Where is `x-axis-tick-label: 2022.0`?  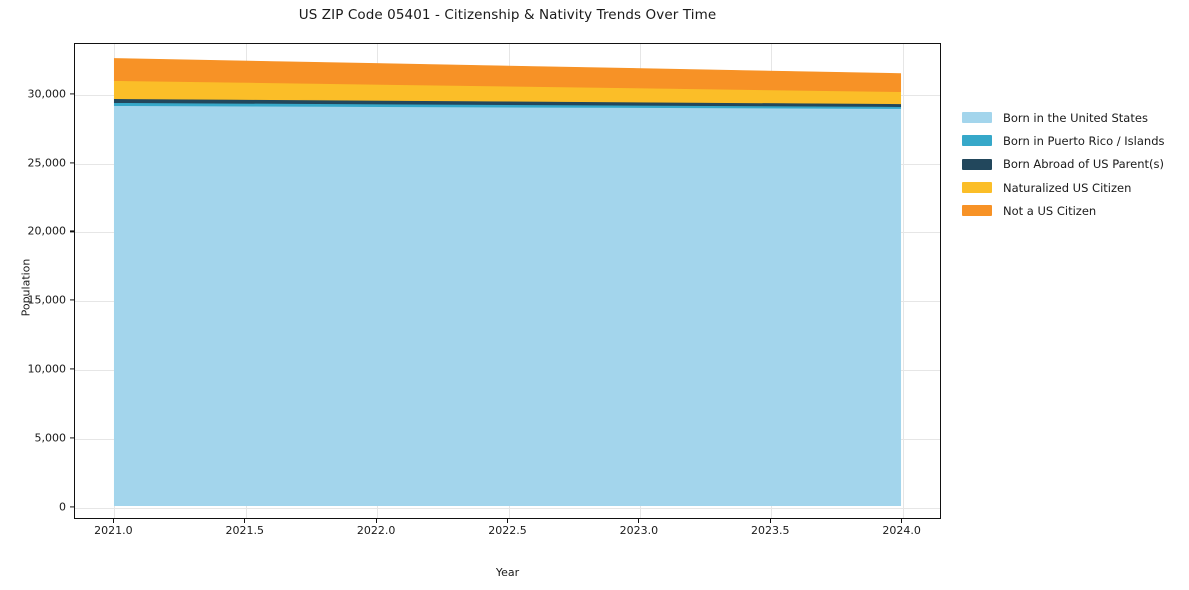 x-axis-tick-label: 2022.0 is located at coordinates (376, 530).